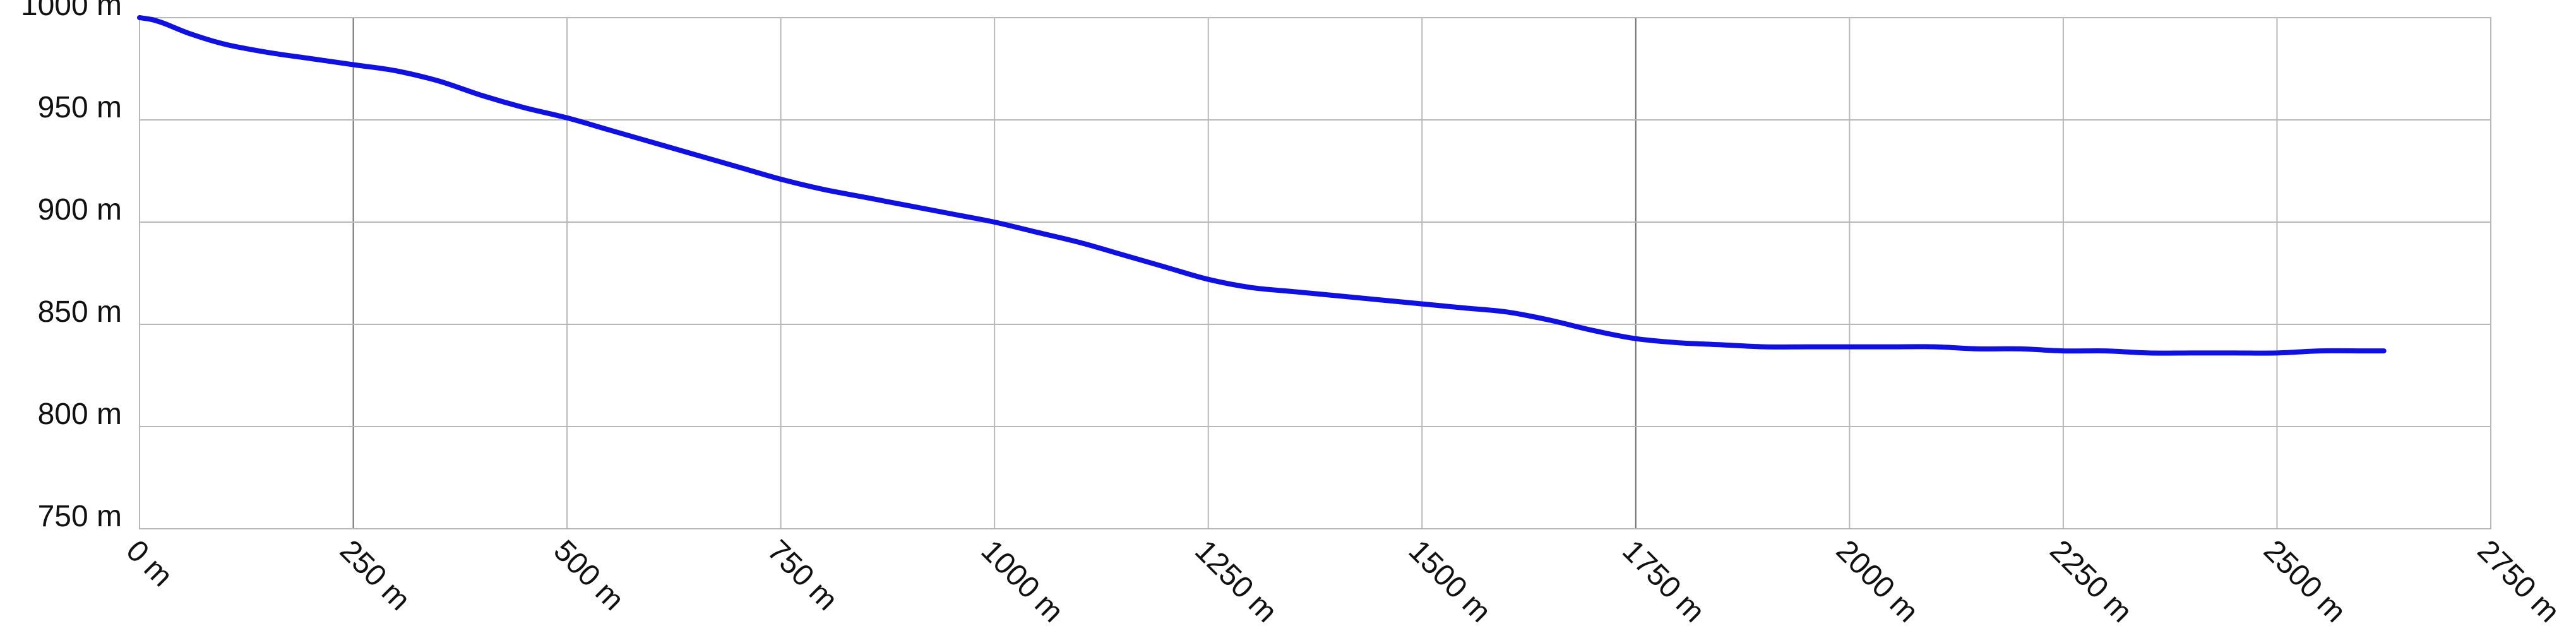 This screenshot has height=631, width=2576. I want to click on x-tick-label: 0 m, so click(149, 563).